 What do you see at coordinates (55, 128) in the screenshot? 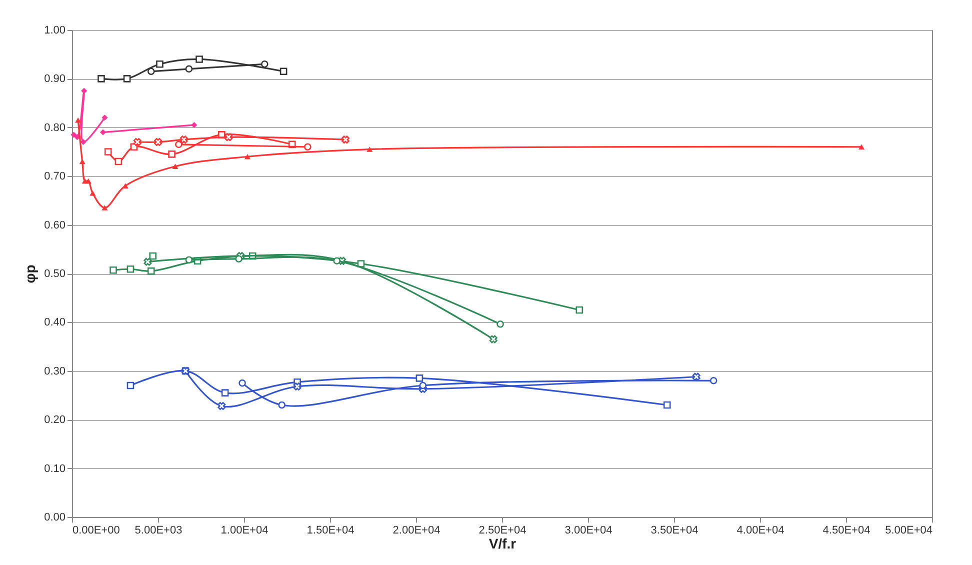
I see `y-tick-label: 0.80` at bounding box center [55, 128].